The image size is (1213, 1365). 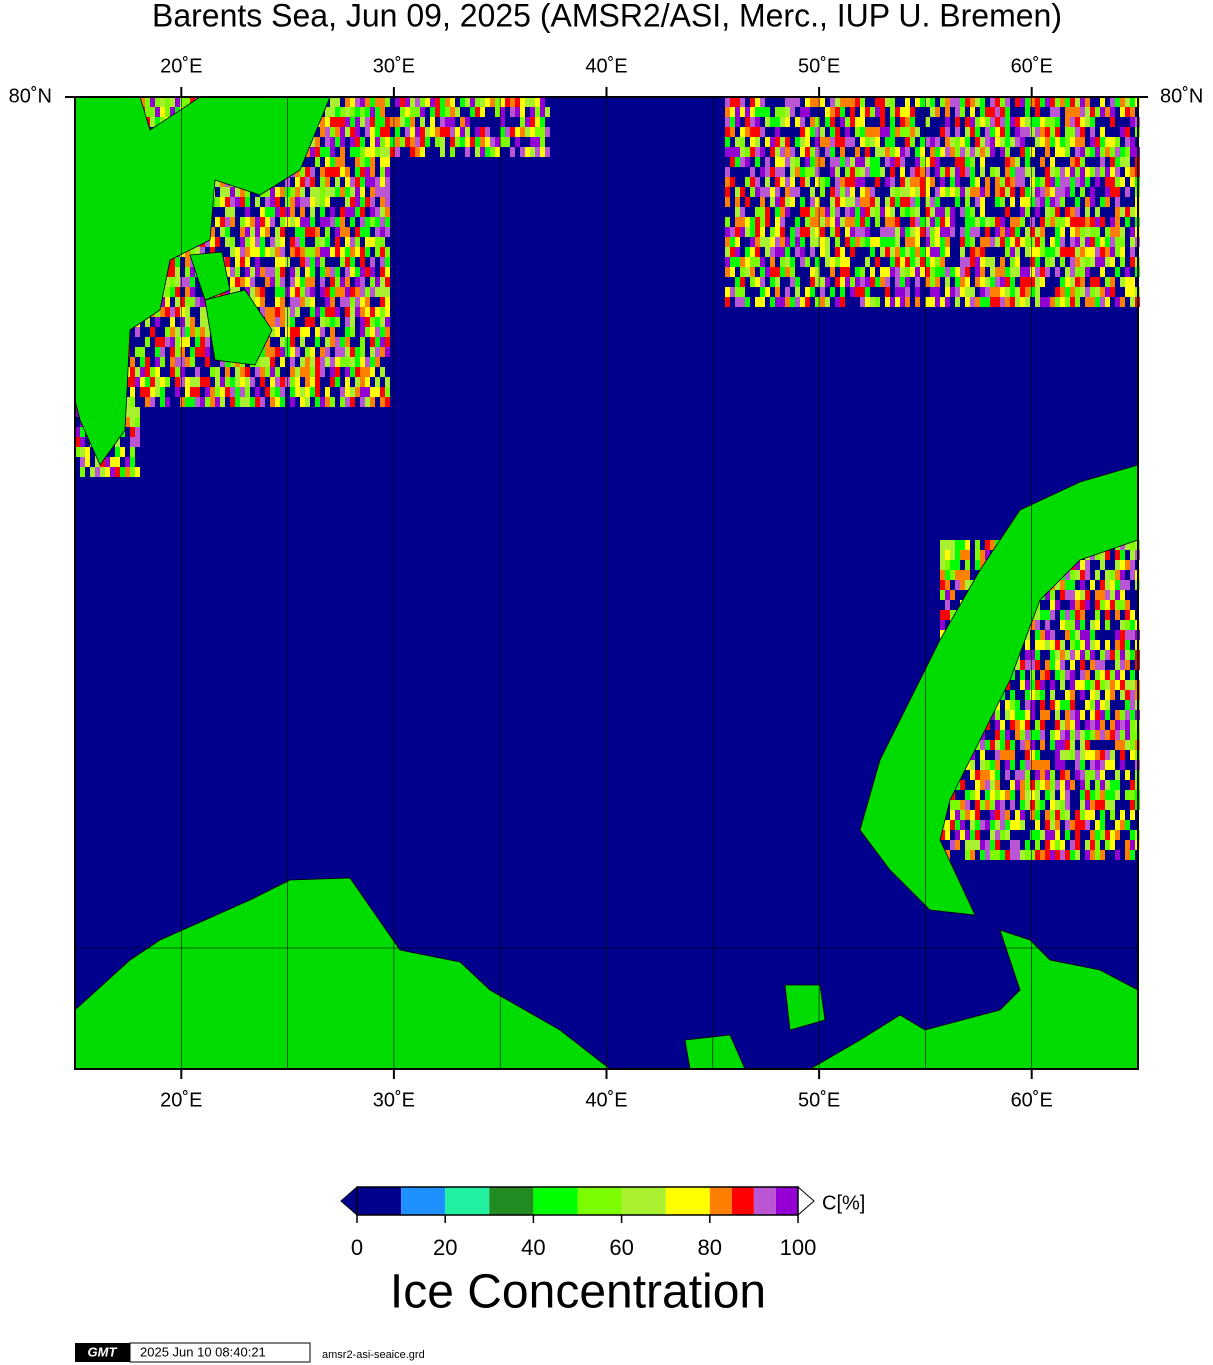 What do you see at coordinates (445, 1247) in the screenshot?
I see `colorbar-tick-label: 20` at bounding box center [445, 1247].